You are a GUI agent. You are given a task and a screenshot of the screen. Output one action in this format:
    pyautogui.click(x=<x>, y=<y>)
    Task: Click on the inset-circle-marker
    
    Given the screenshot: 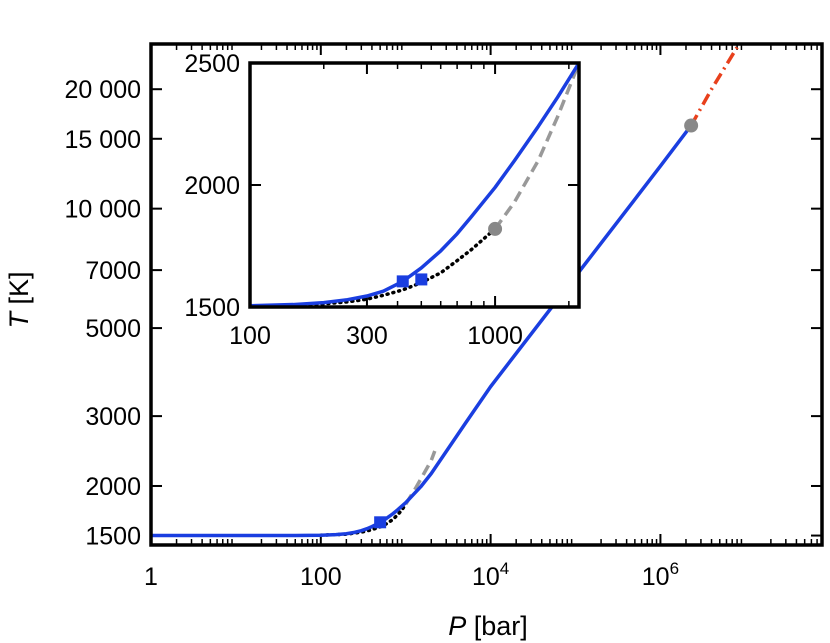 What is the action you would take?
    pyautogui.click(x=495, y=228)
    